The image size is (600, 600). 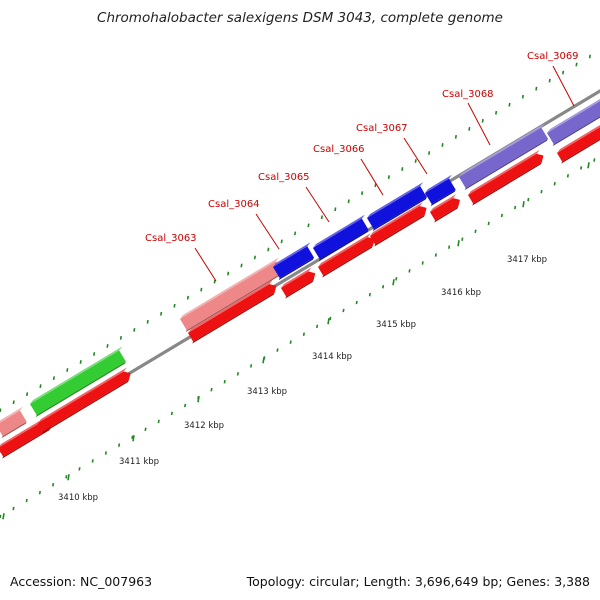 I want to click on scale-label: 3412 kbp, so click(x=204, y=426).